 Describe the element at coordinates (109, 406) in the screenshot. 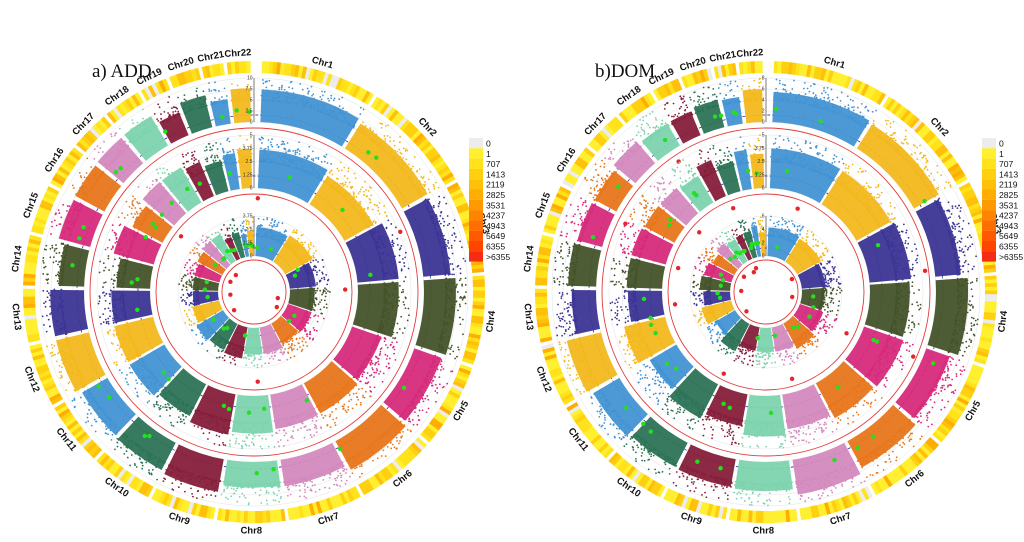

I see `chromosome-band` at that location.